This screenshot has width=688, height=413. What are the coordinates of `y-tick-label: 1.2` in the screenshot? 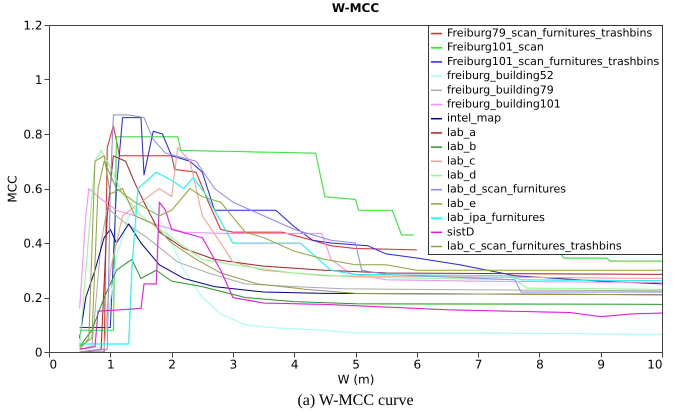 It's located at (32, 25).